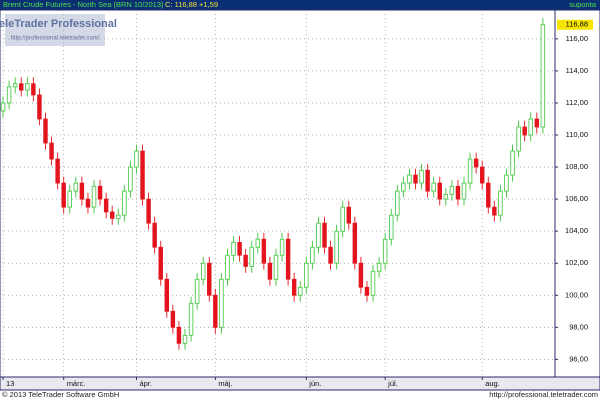 Image resolution: width=600 pixels, height=400 pixels. Describe the element at coordinates (576, 230) in the screenshot. I see `y-tick-label: 104,00` at that location.